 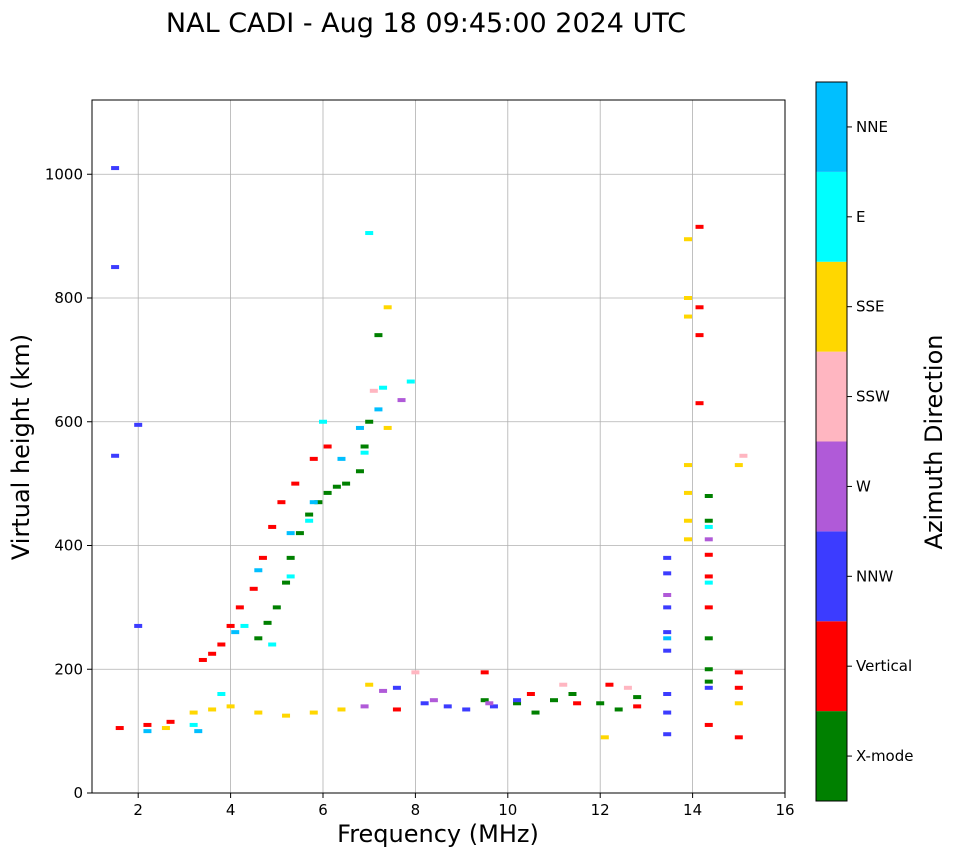 What do you see at coordinates (884, 666) in the screenshot?
I see `colorbar-tick-label: Vertical` at bounding box center [884, 666].